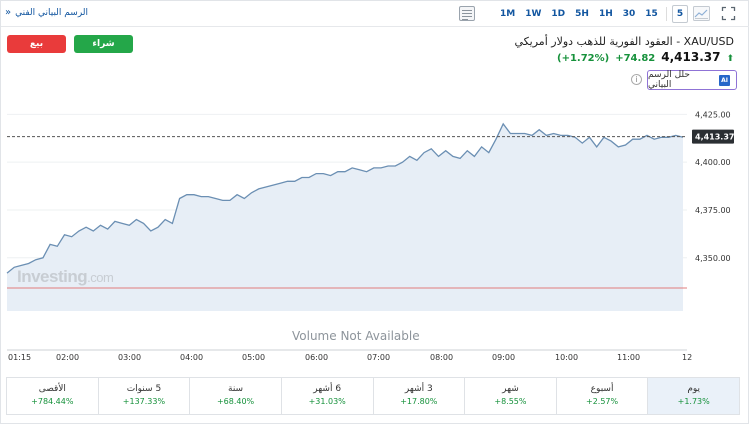 The height and width of the screenshot is (424, 749). What do you see at coordinates (253, 357) in the screenshot?
I see `x-tick-label: 05:00` at bounding box center [253, 357].